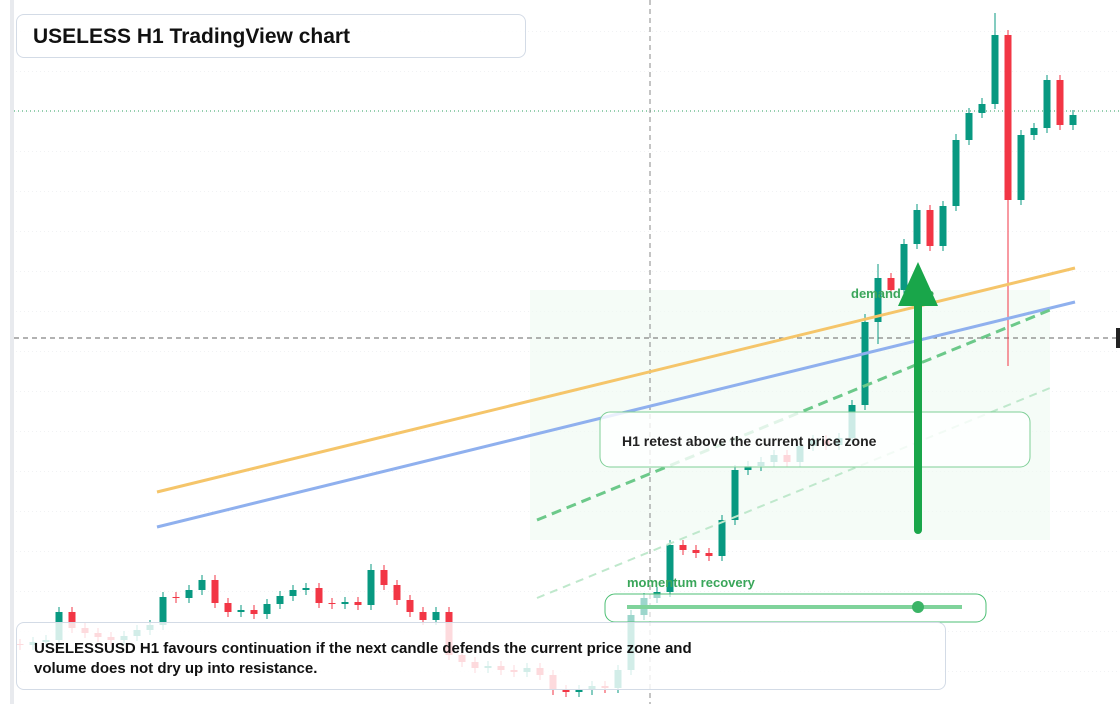 The height and width of the screenshot is (704, 1120). I want to click on arrow-head, so click(918, 284).